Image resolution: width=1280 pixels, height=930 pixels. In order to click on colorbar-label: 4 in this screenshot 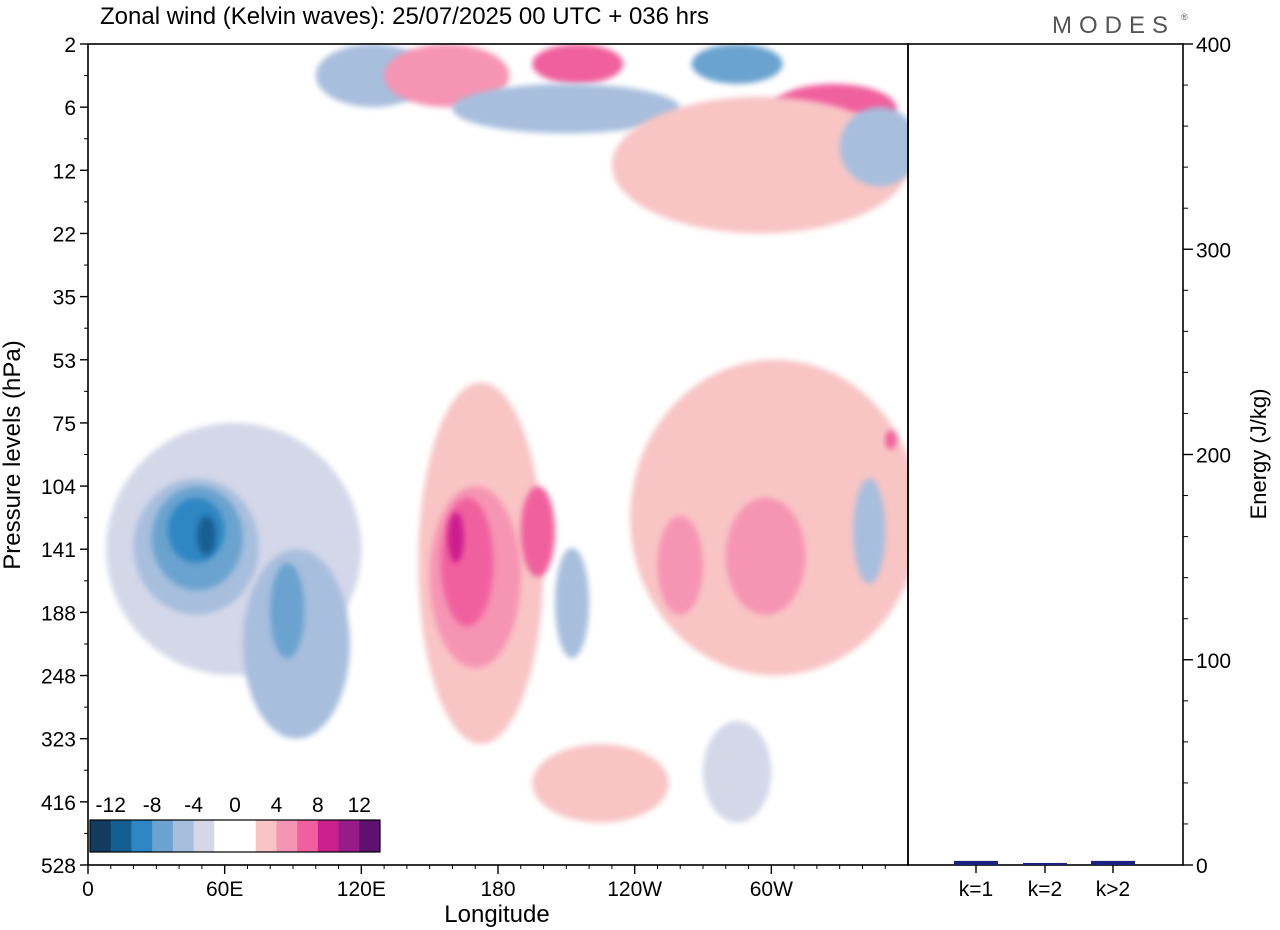, I will do `click(277, 805)`.